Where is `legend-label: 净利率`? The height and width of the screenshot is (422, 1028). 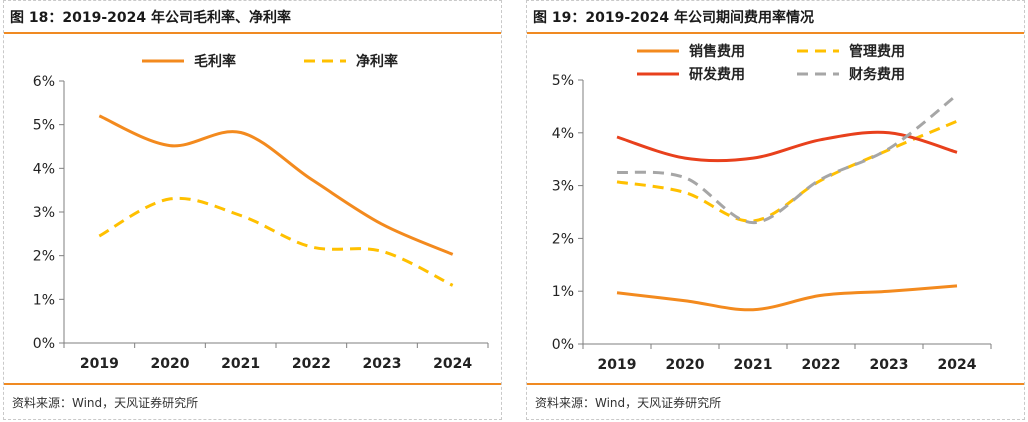 legend-label: 净利率 is located at coordinates (377, 61).